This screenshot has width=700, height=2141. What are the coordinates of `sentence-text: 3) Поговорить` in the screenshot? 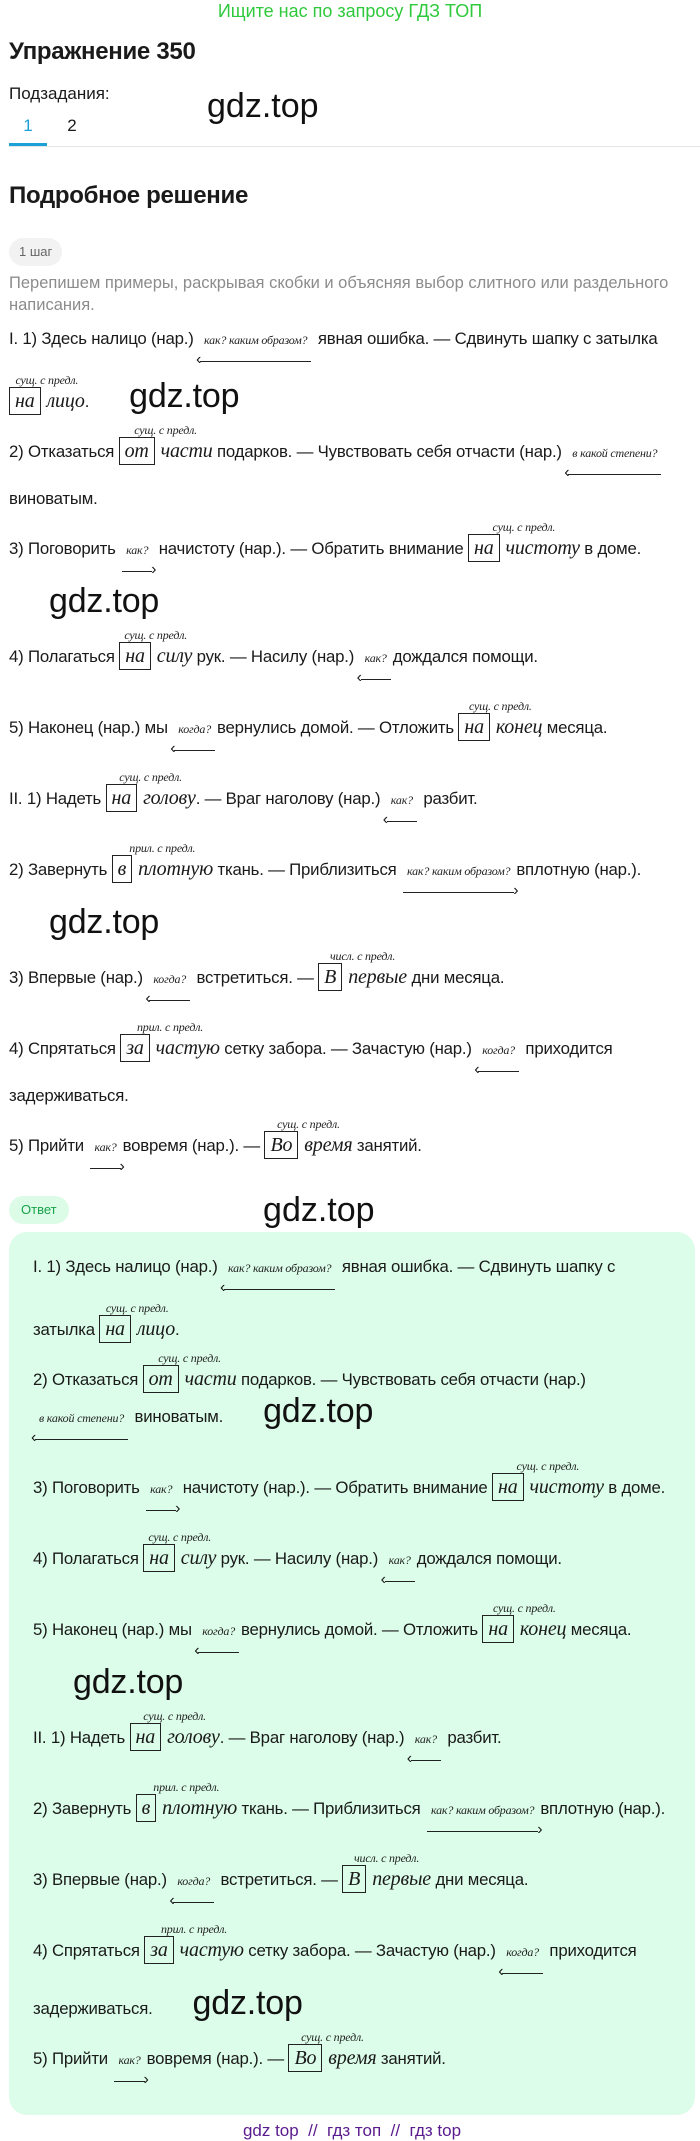 It's located at (65, 548).